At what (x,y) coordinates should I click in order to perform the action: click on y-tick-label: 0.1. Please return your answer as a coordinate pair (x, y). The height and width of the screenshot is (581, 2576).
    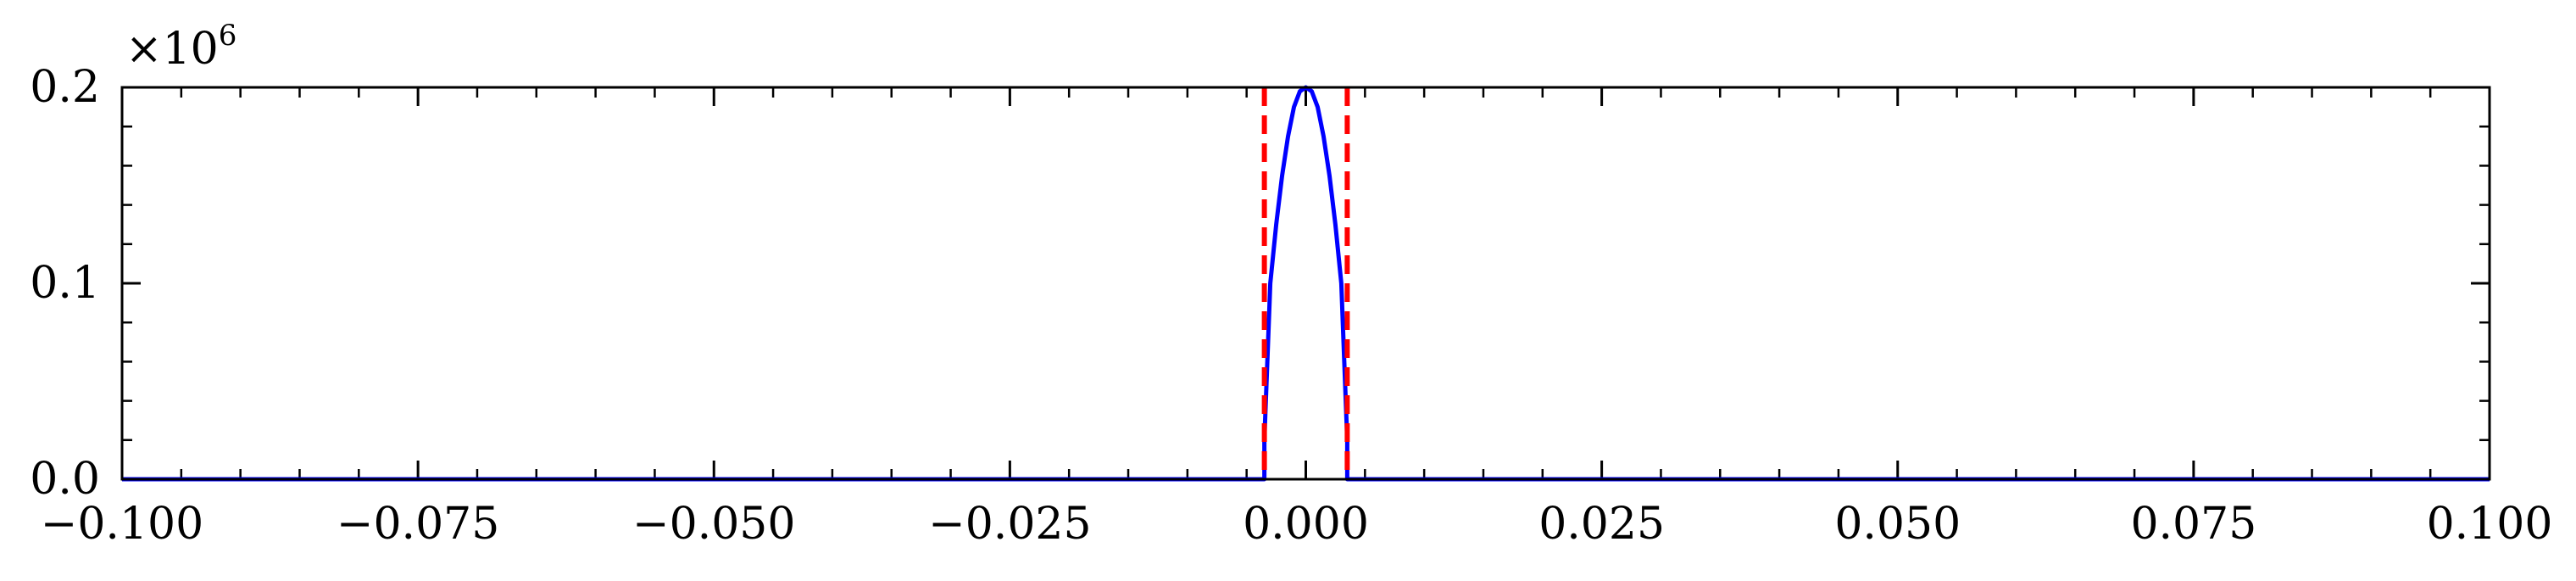
    Looking at the image, I should click on (65, 283).